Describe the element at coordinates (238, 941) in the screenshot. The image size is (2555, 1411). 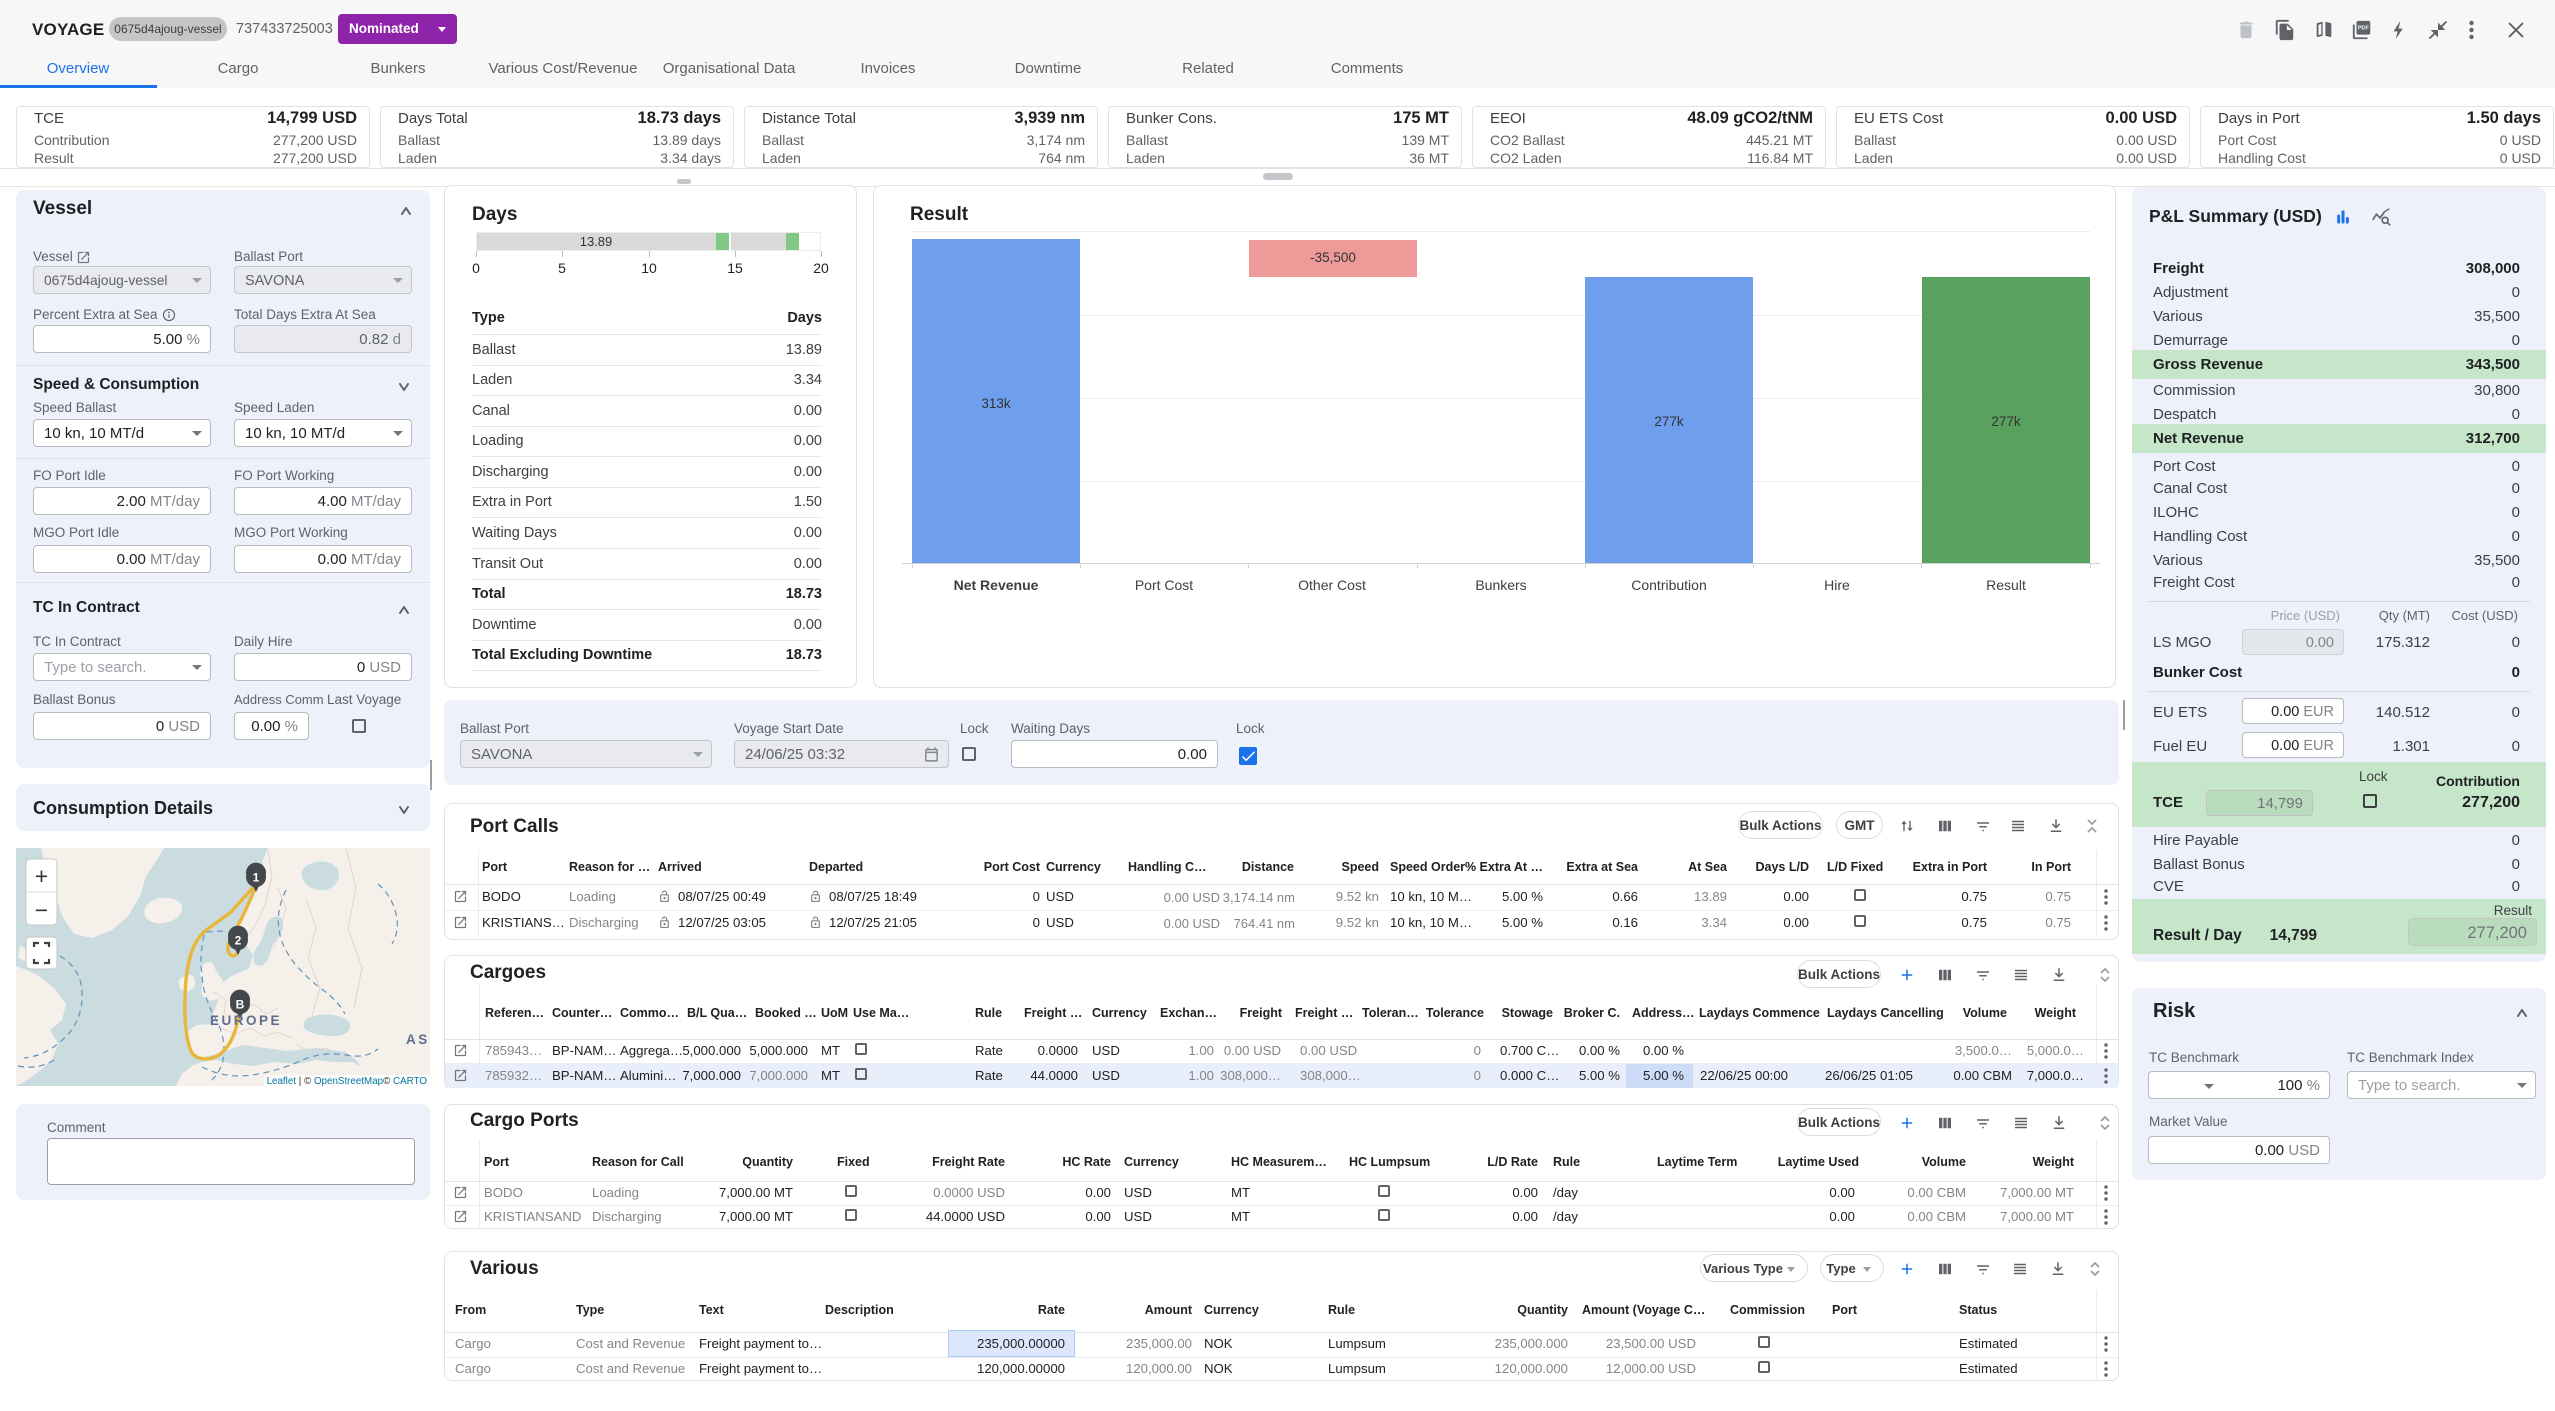
I see `svg-text: 2` at that location.